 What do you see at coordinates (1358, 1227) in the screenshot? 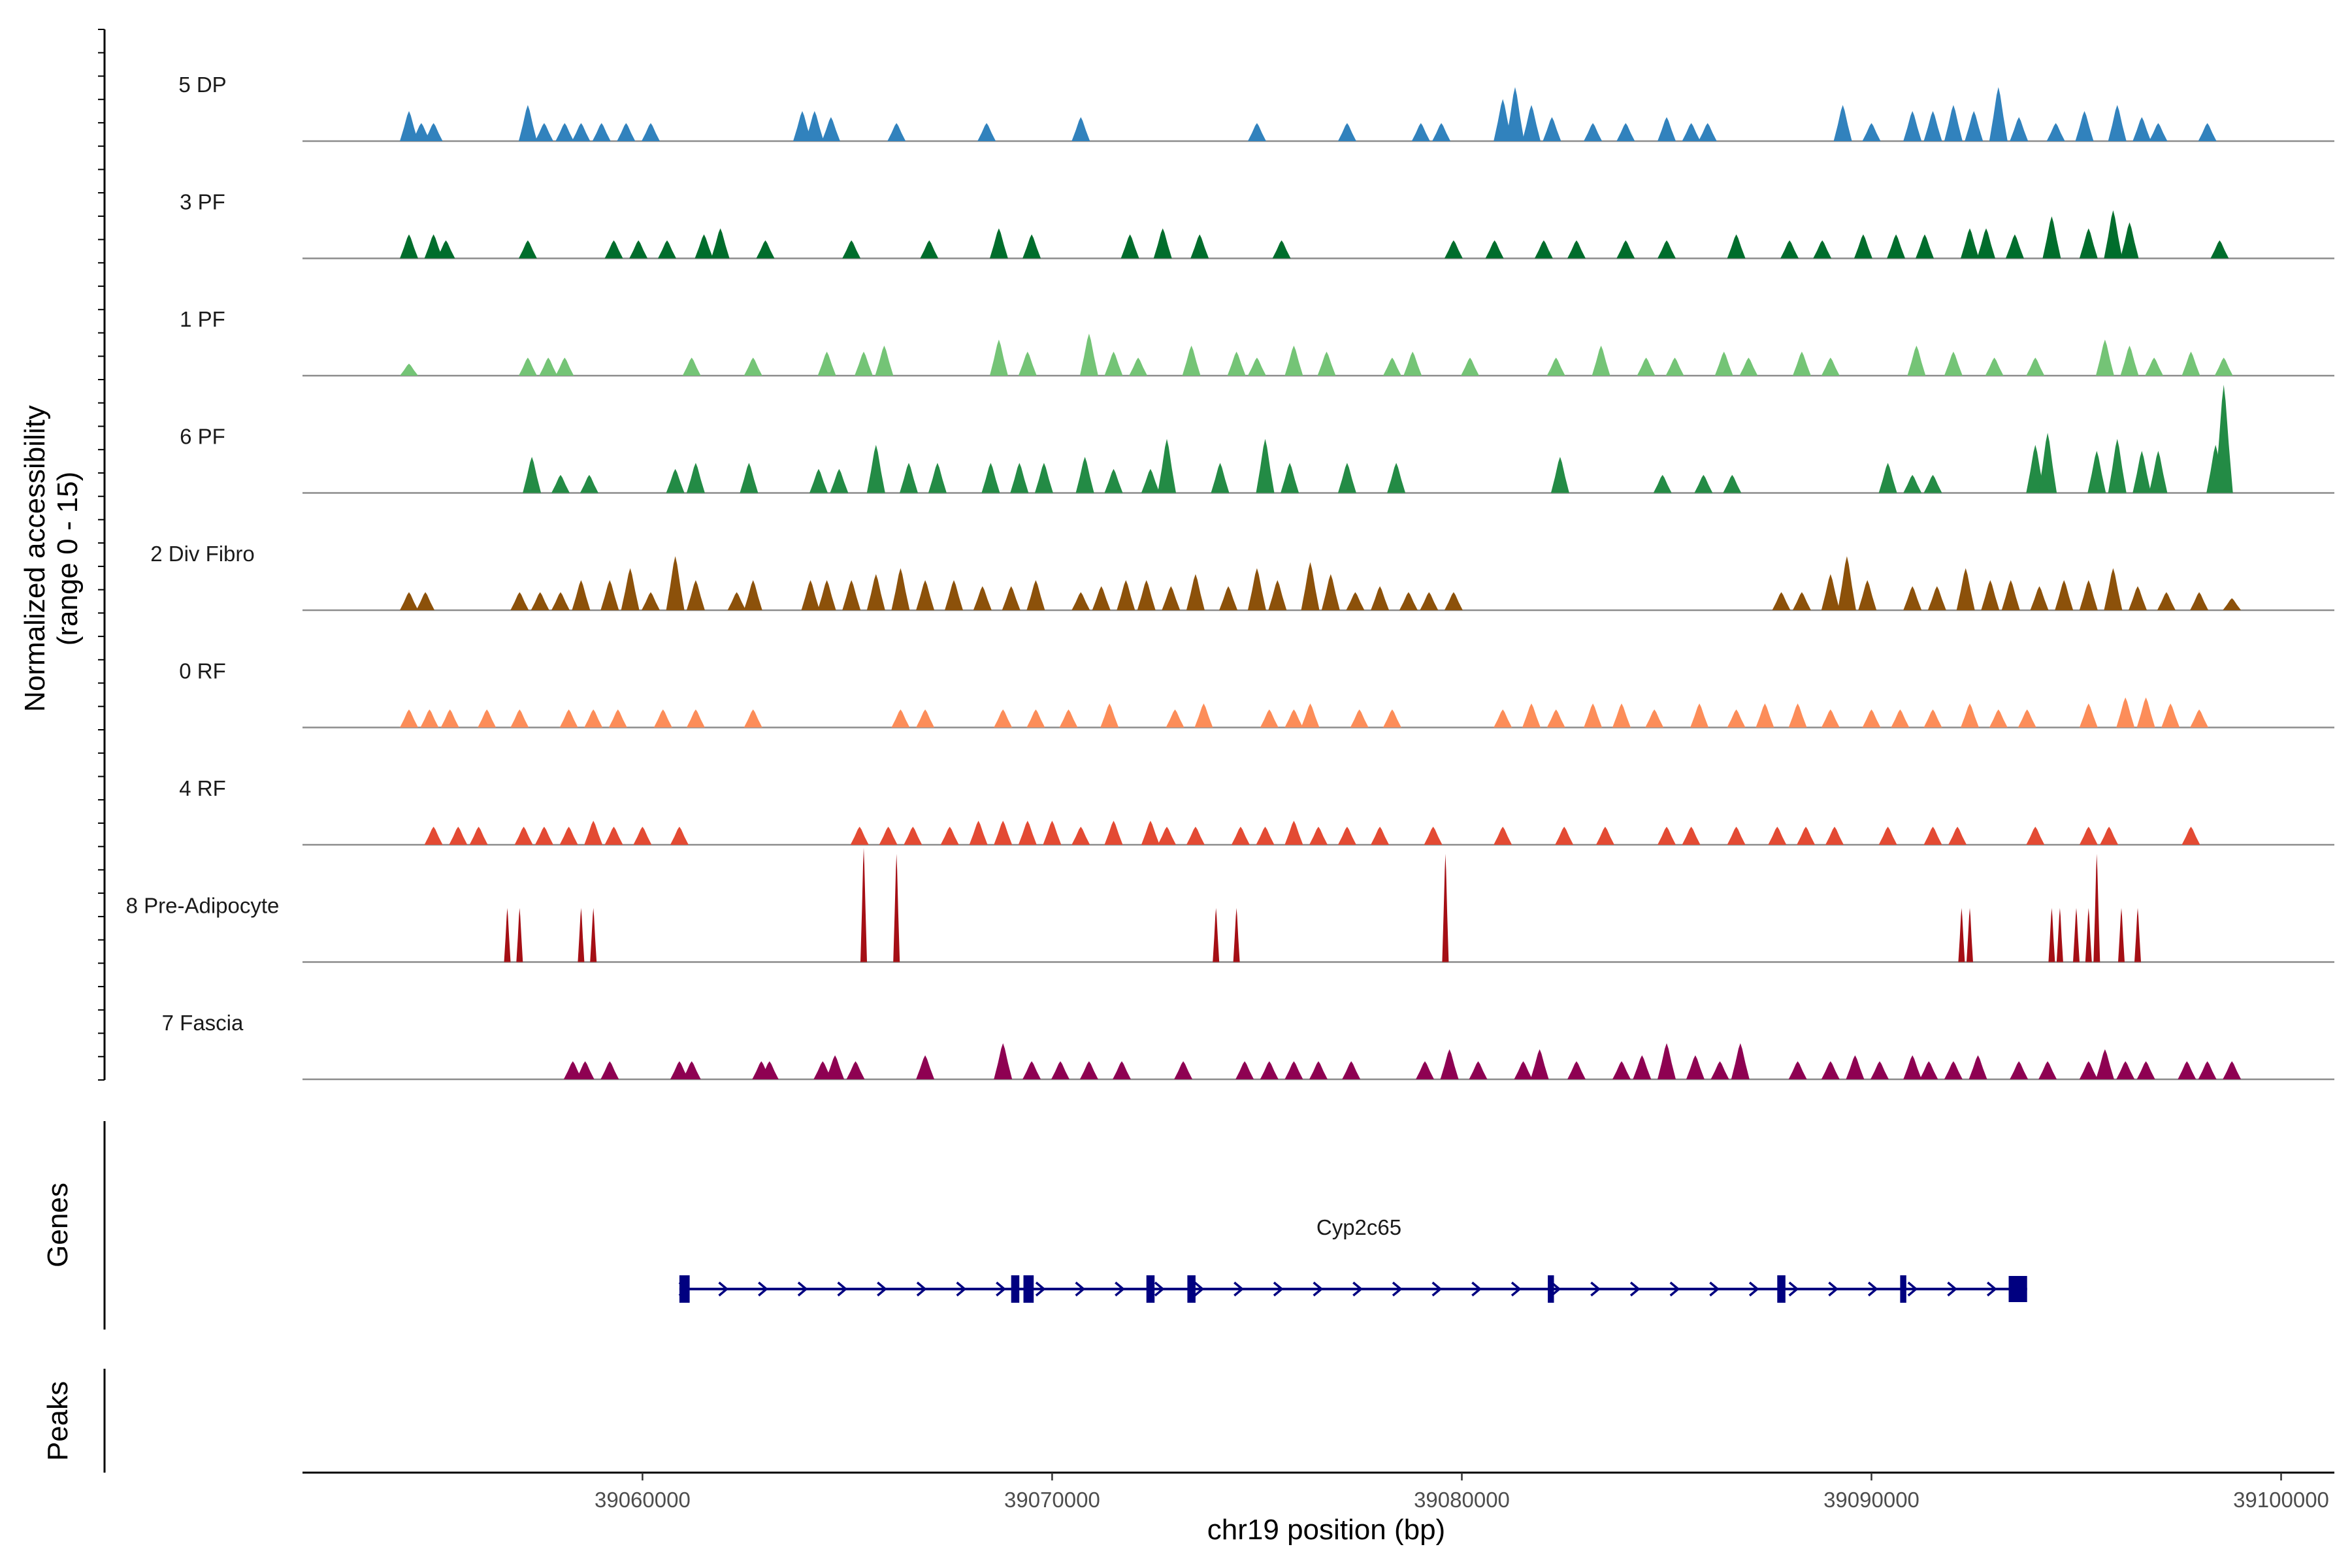
I see `gene-name-label: Cyp2c65` at bounding box center [1358, 1227].